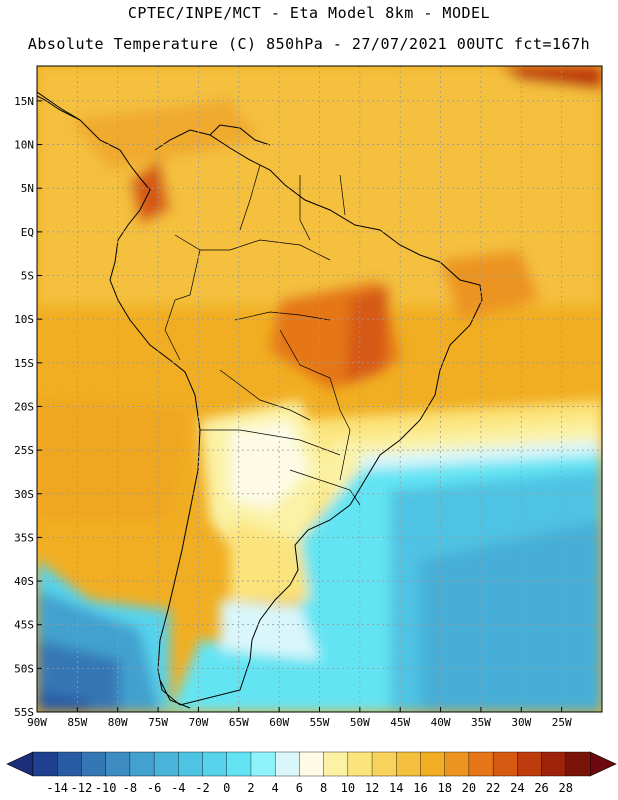 This screenshot has width=618, height=800. What do you see at coordinates (178, 788) in the screenshot?
I see `colorbar-label: -4` at bounding box center [178, 788].